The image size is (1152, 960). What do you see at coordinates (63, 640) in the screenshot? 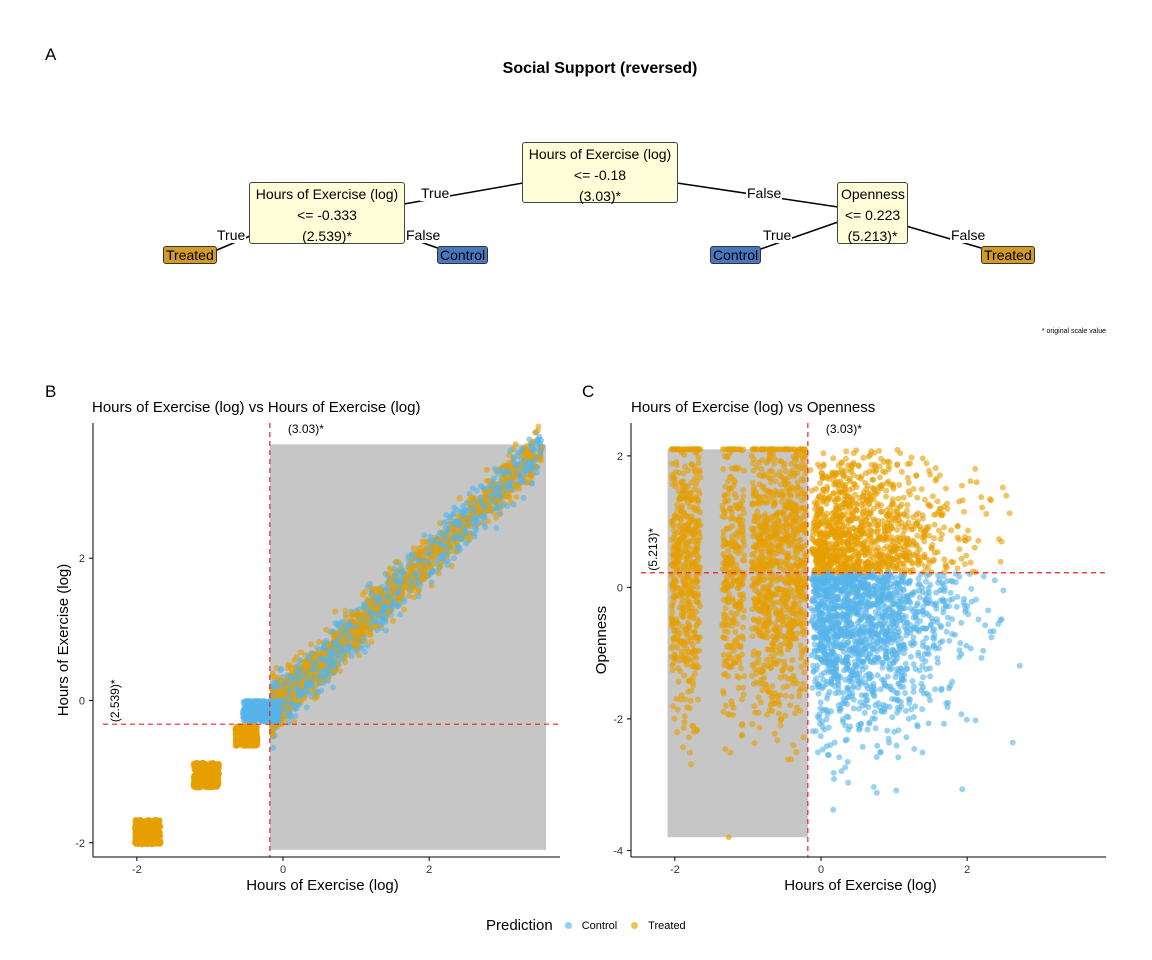
I see `y-axis-label: Hours of Exercise (log)` at bounding box center [63, 640].